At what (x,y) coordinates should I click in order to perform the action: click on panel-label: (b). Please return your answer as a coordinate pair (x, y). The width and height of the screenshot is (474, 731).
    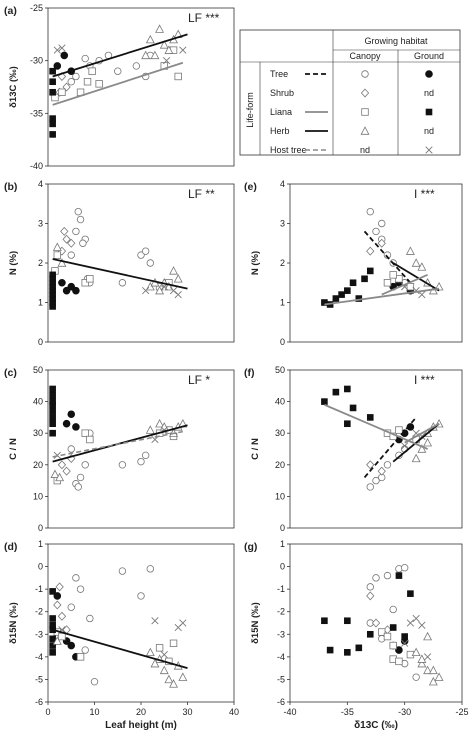
    Looking at the image, I should click on (10, 187).